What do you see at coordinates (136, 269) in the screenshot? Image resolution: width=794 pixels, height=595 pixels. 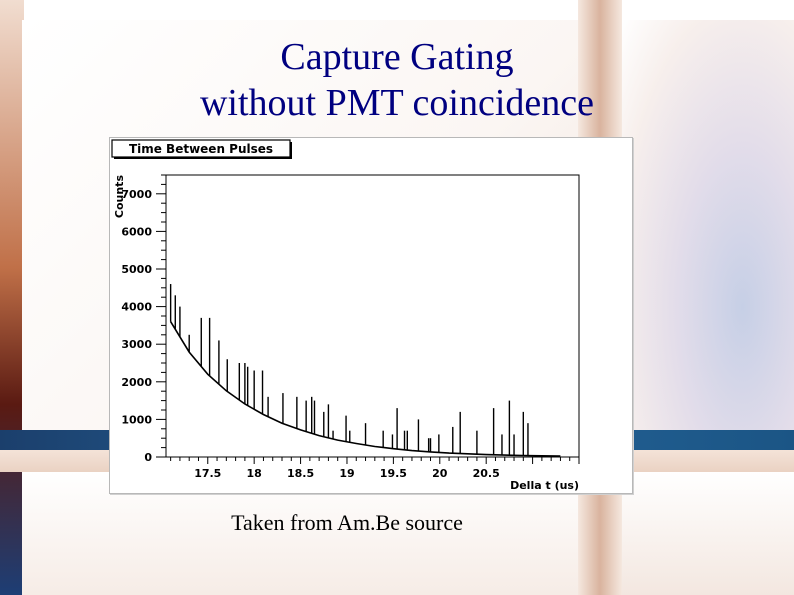 I see `y-tick-label: 5000` at bounding box center [136, 269].